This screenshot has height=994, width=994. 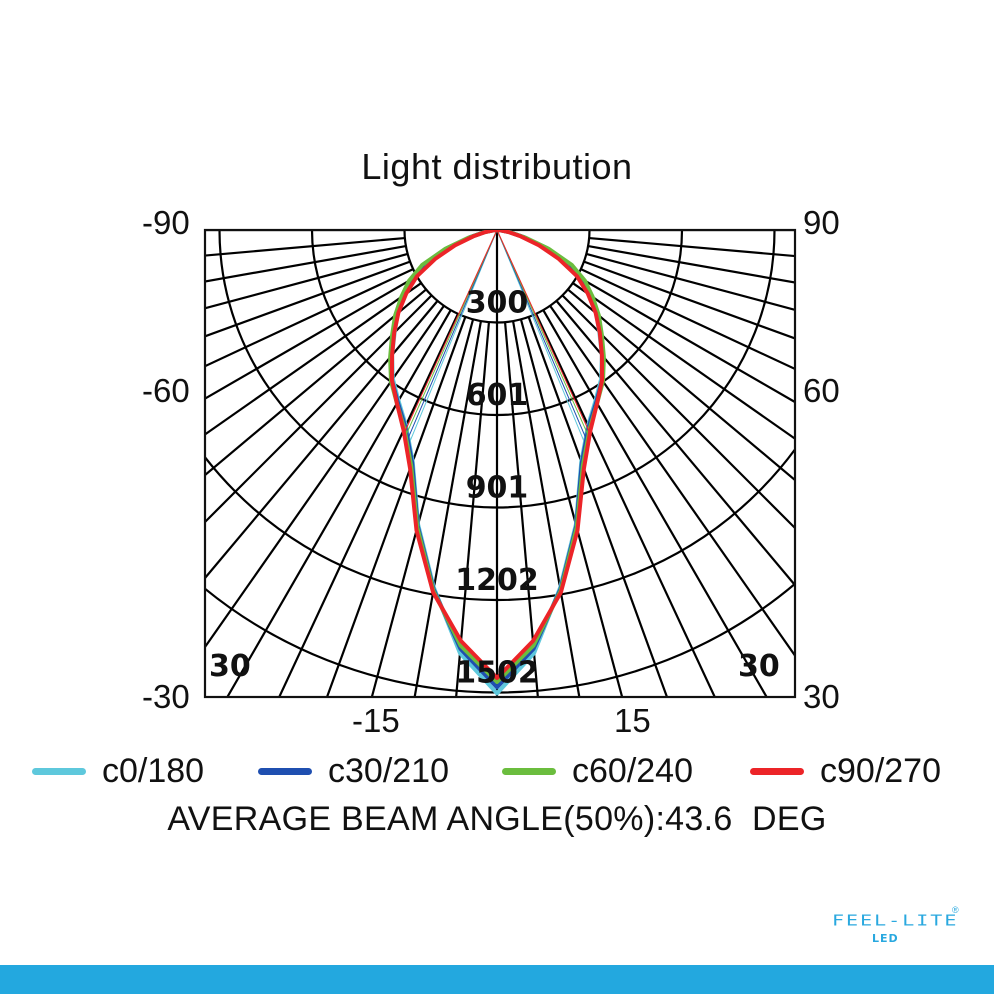 What do you see at coordinates (59, 771) in the screenshot?
I see `legend-swatch-c0` at bounding box center [59, 771].